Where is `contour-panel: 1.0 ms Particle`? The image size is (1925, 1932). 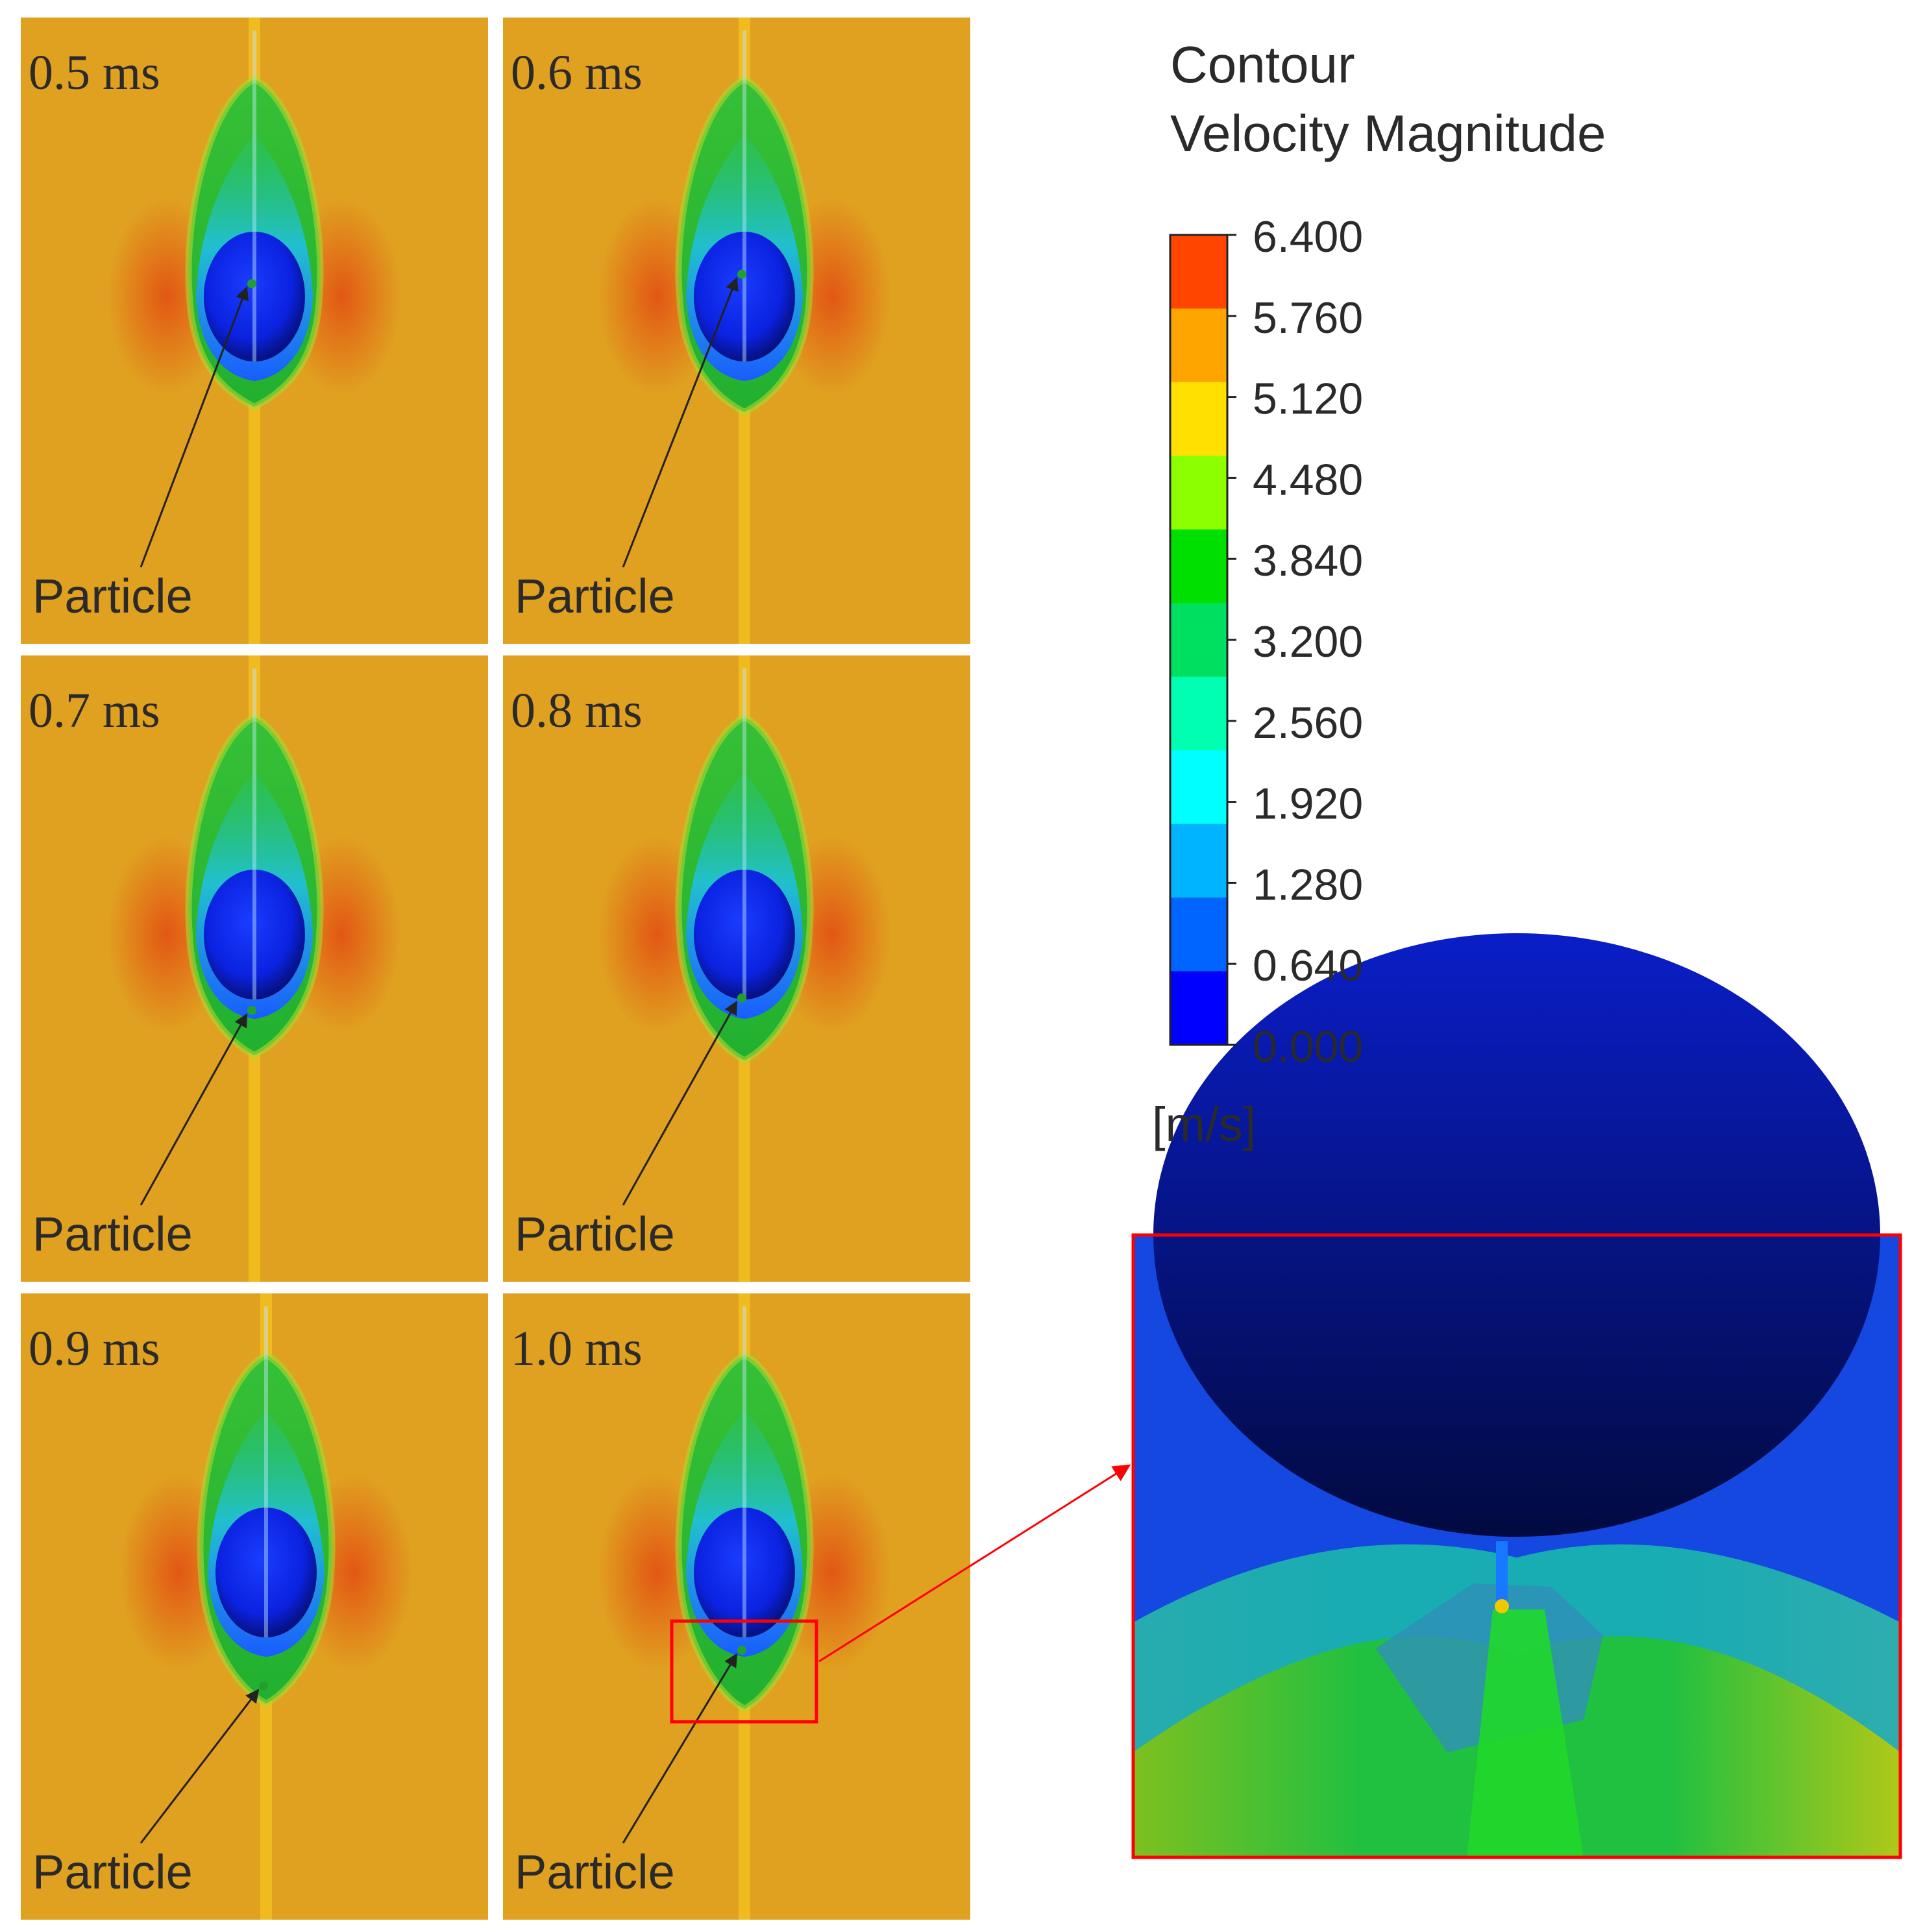 contour-panel: 1.0 ms Particle is located at coordinates (736, 1606).